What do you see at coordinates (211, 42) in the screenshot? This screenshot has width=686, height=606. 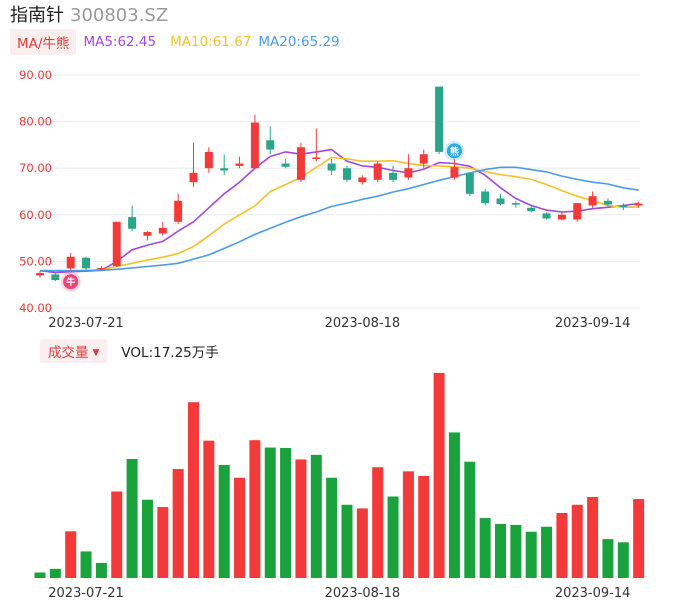 I see `legend-ma10: MA10:61.67` at bounding box center [211, 42].